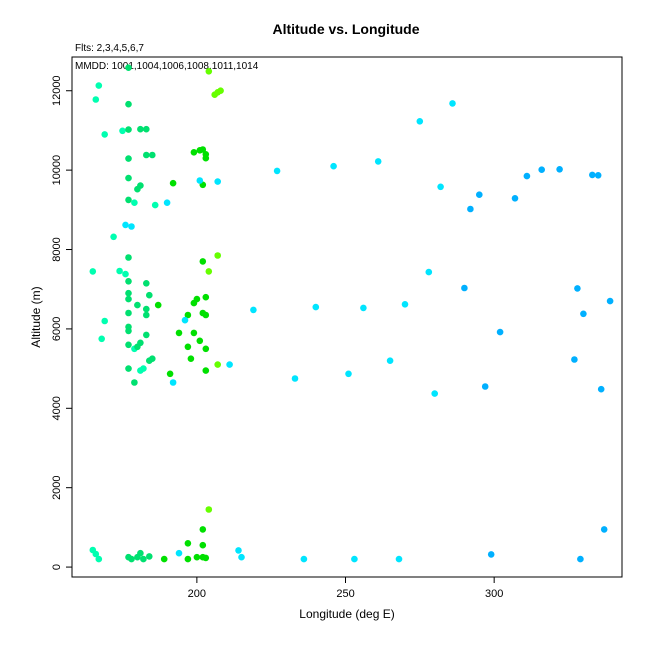 The width and height of the screenshot is (650, 655). Describe the element at coordinates (57, 249) in the screenshot. I see `y-tick-label: 8000` at that location.